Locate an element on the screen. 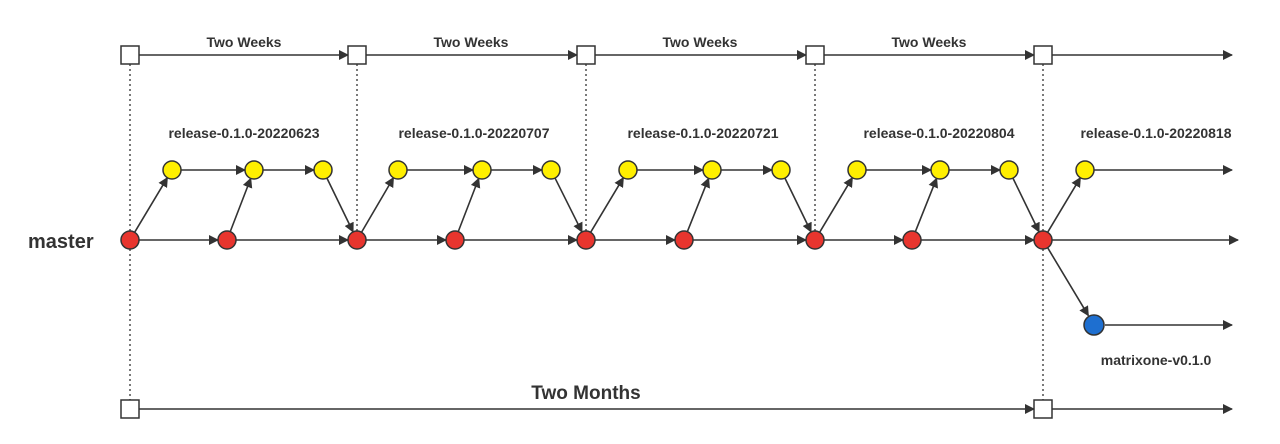 Image resolution: width=1280 pixels, height=444 pixels. release-1-cherry-pick-arrow is located at coordinates (241, 204).